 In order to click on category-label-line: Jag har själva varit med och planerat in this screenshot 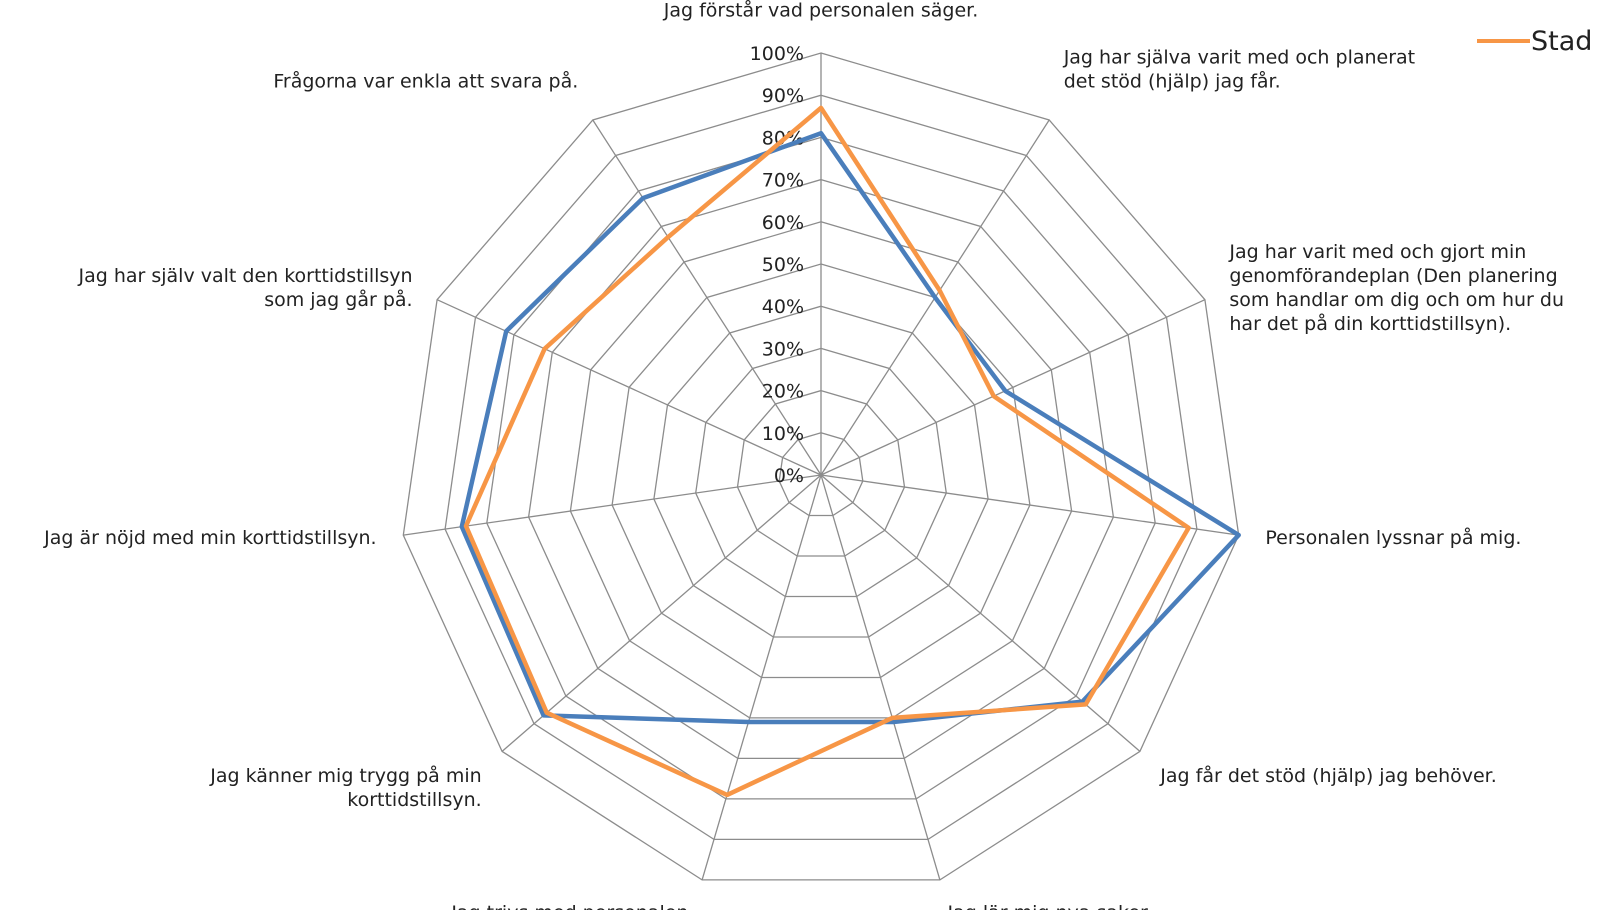, I will do `click(1239, 58)`.